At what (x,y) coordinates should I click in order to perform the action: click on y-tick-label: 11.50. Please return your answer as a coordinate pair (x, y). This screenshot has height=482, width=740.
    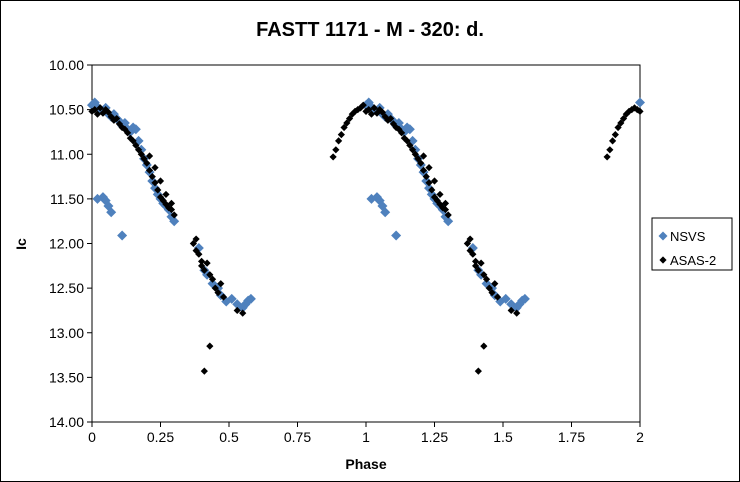
    Looking at the image, I should click on (67, 199).